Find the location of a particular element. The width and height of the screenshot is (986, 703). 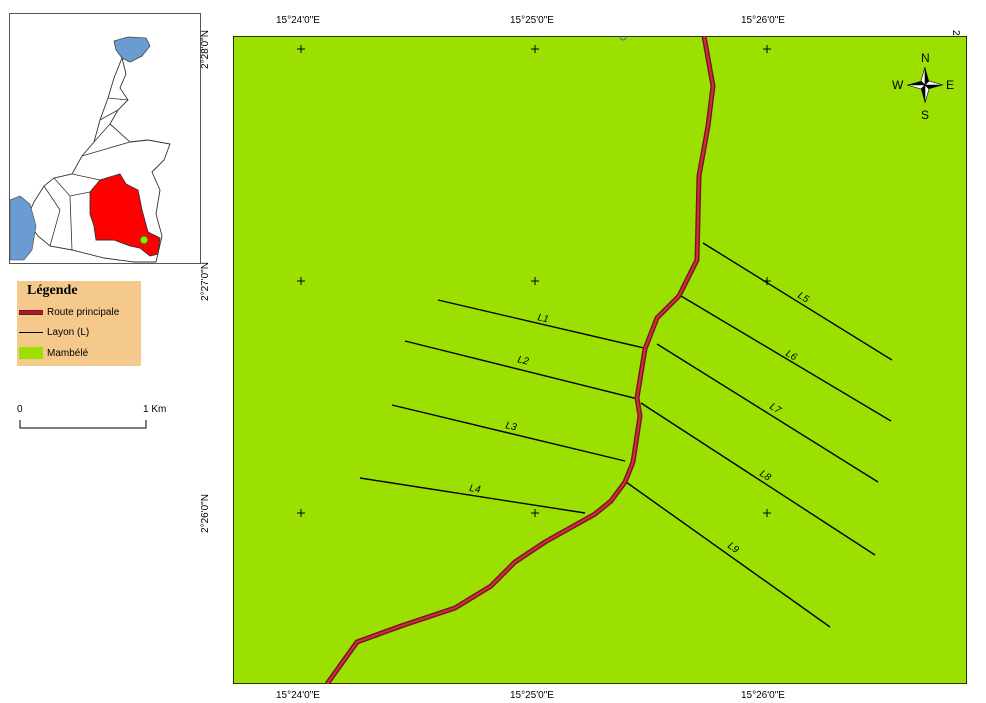

compass-s: S is located at coordinates (925, 115).